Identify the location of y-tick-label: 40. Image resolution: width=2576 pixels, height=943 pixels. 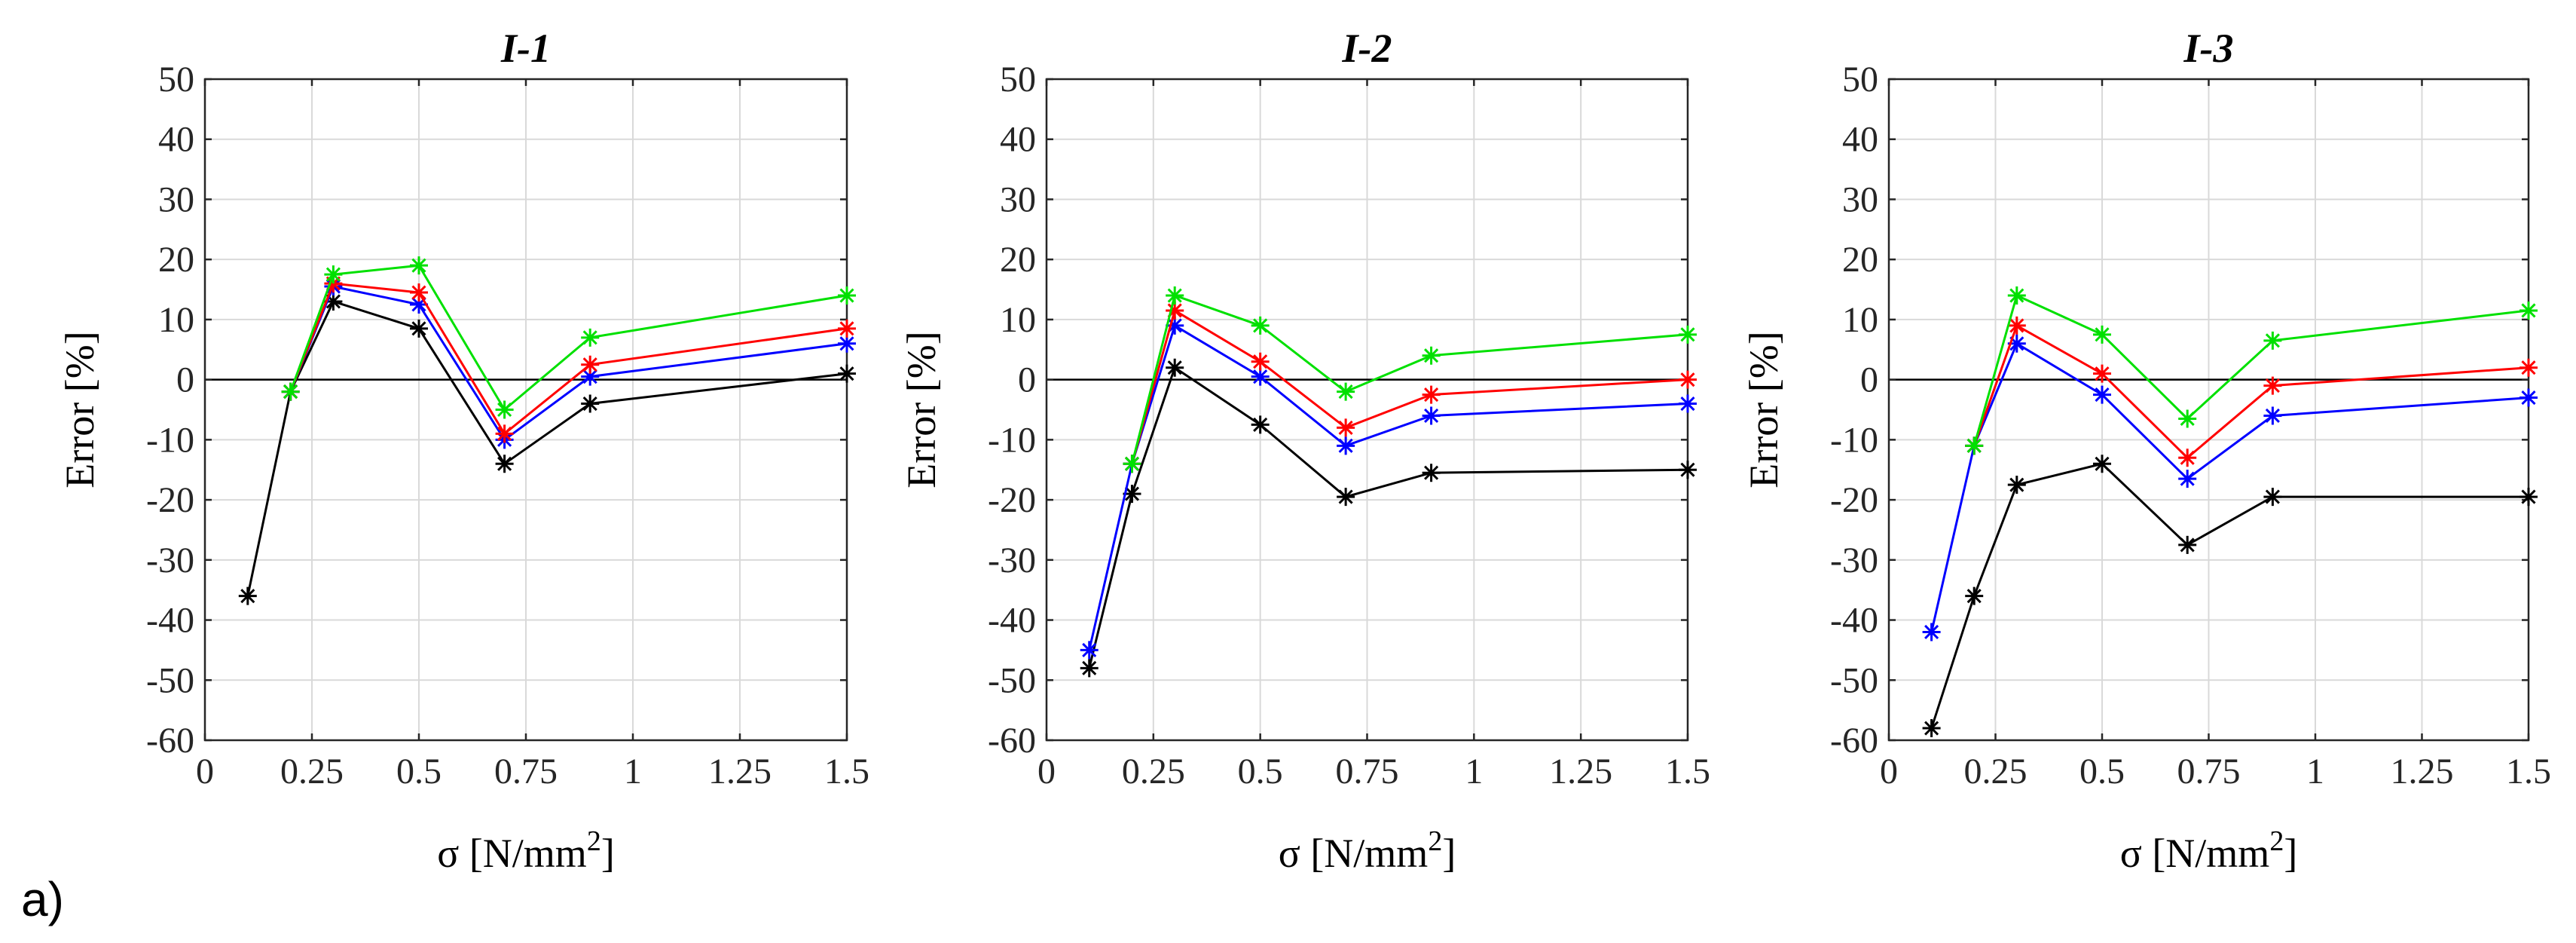
(1018, 140).